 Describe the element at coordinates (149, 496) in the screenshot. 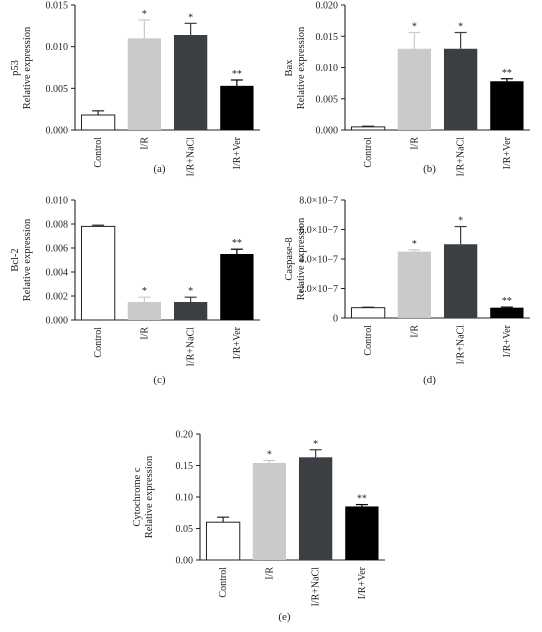

I see `panel-e-ylabel-line: Relative expression` at that location.